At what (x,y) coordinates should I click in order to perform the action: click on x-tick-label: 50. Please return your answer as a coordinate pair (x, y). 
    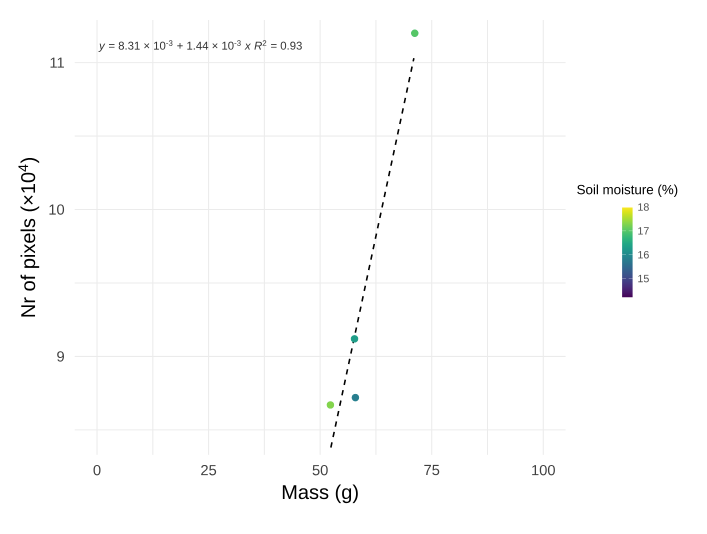
    Looking at the image, I should click on (320, 470).